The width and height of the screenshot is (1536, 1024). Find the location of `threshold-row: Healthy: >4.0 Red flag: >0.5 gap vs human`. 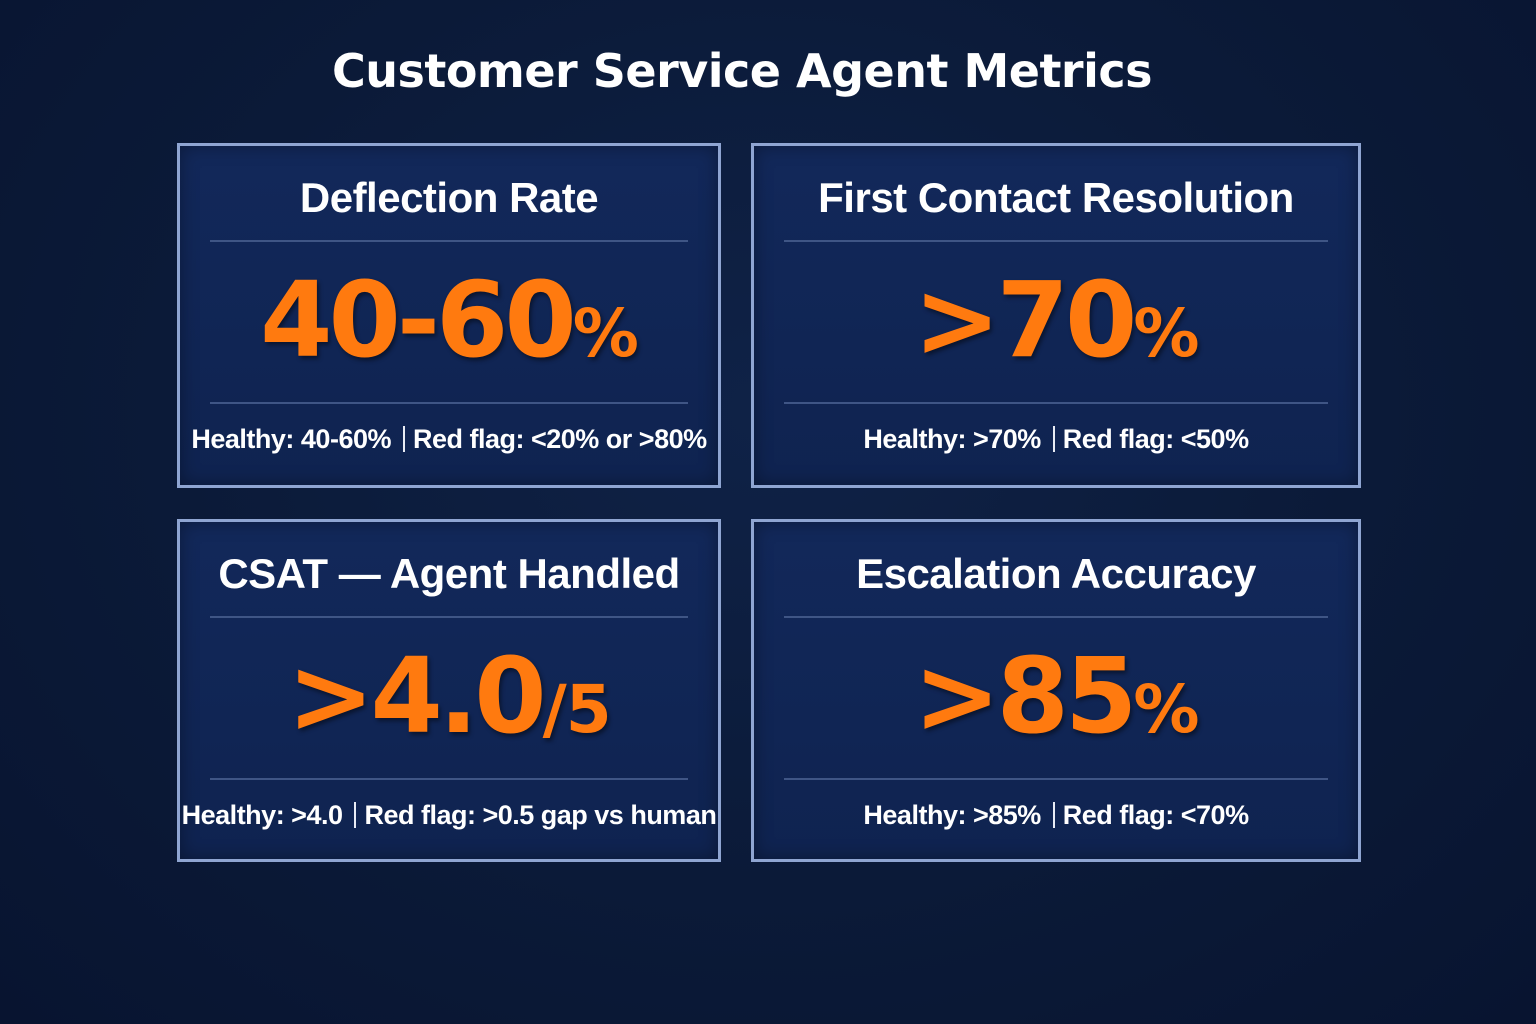

threshold-row: Healthy: >4.0 Red flag: >0.5 gap vs human is located at coordinates (449, 815).